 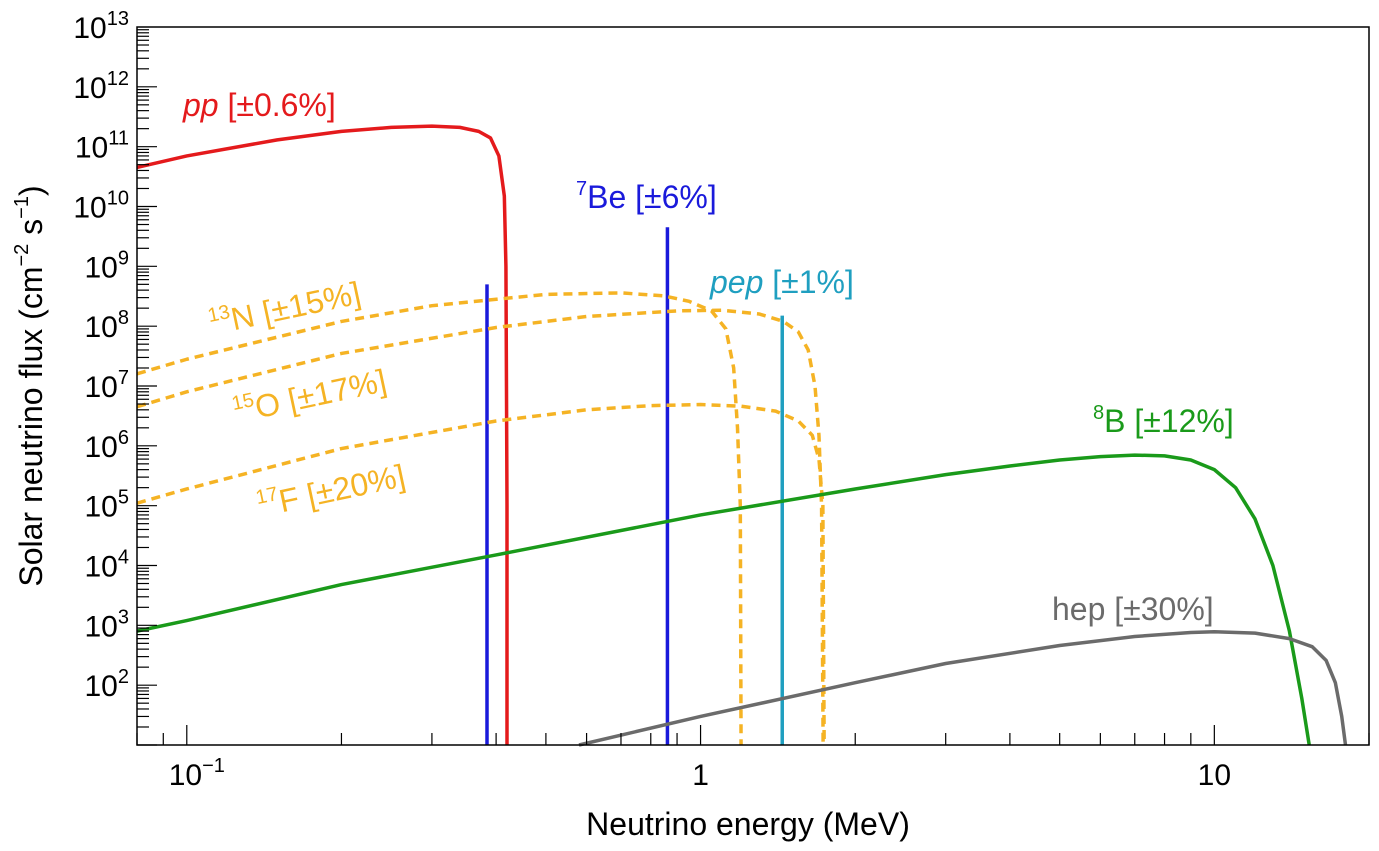 I want to click on y-tick-label: 10⁵, so click(x=107, y=505).